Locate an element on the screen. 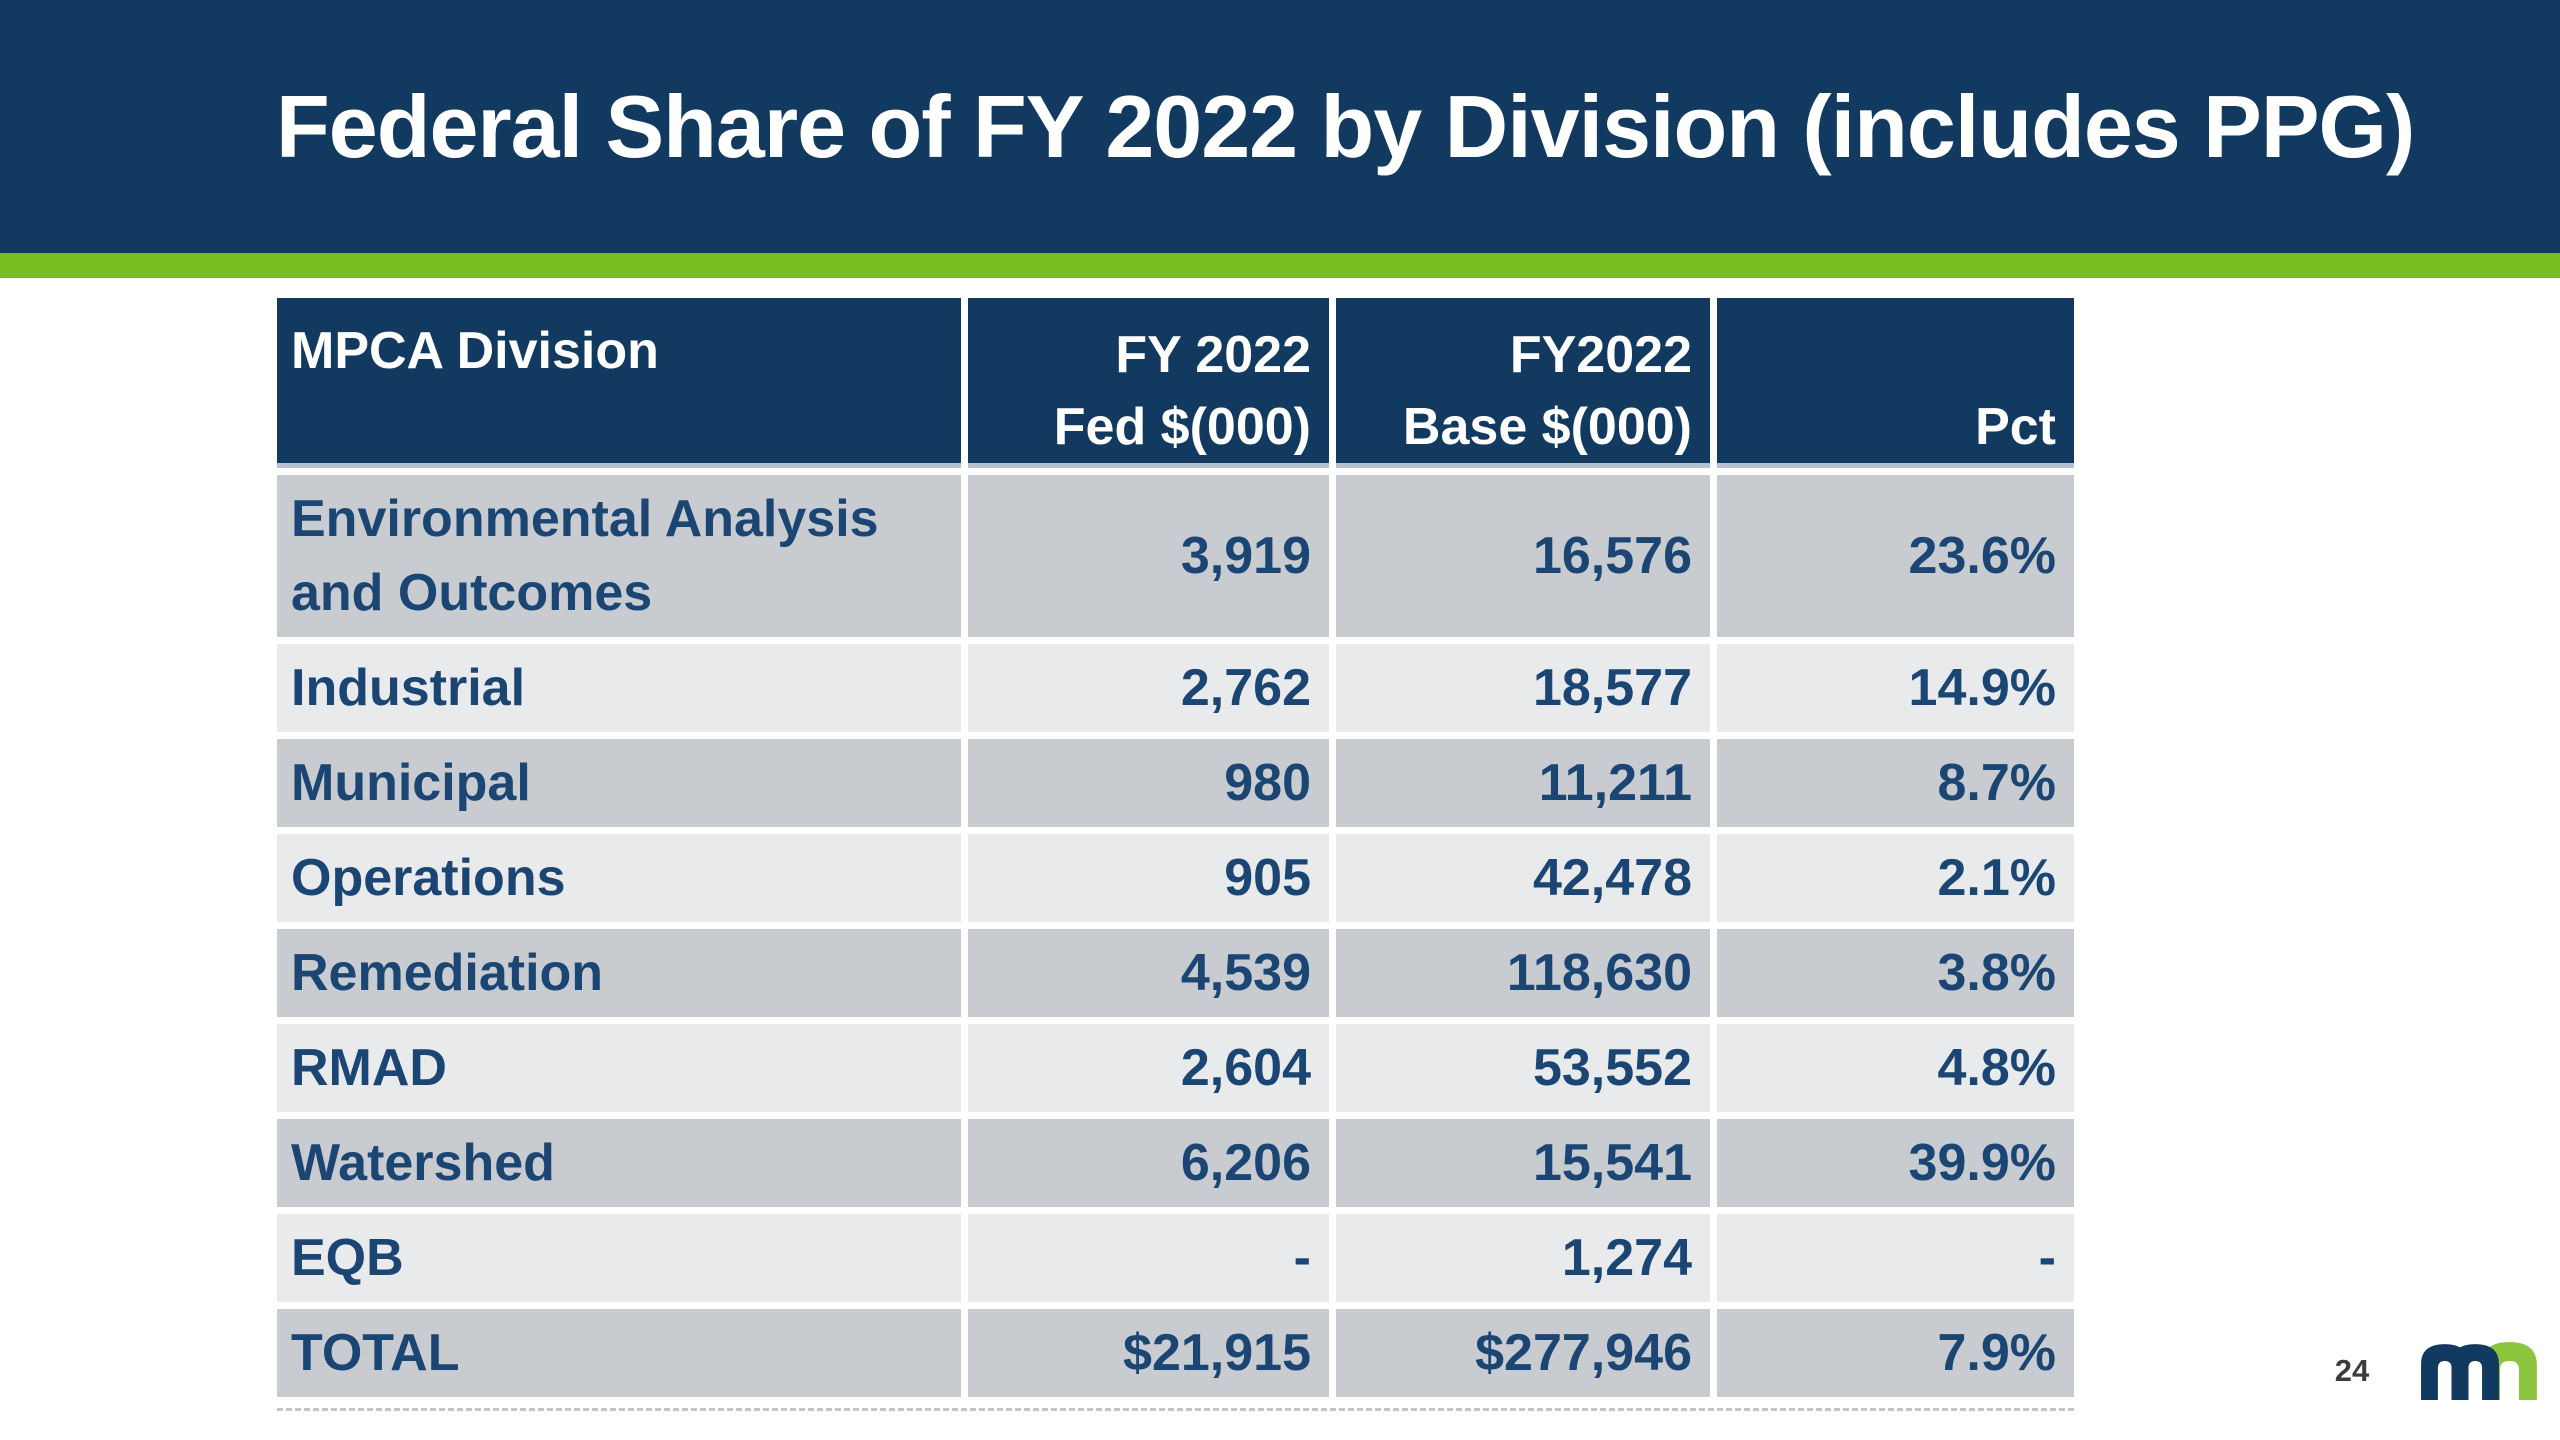  division-cell: Industrial is located at coordinates (619, 688).